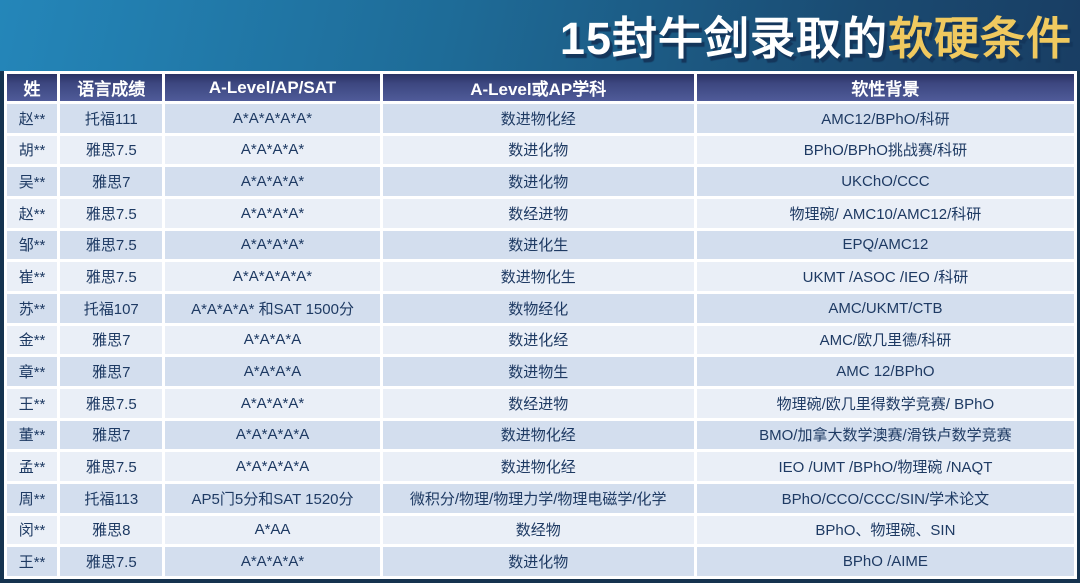  Describe the element at coordinates (885, 403) in the screenshot. I see `cell-soft-background: 物理碗/欧几里得数学竞赛/ BPhO` at that location.